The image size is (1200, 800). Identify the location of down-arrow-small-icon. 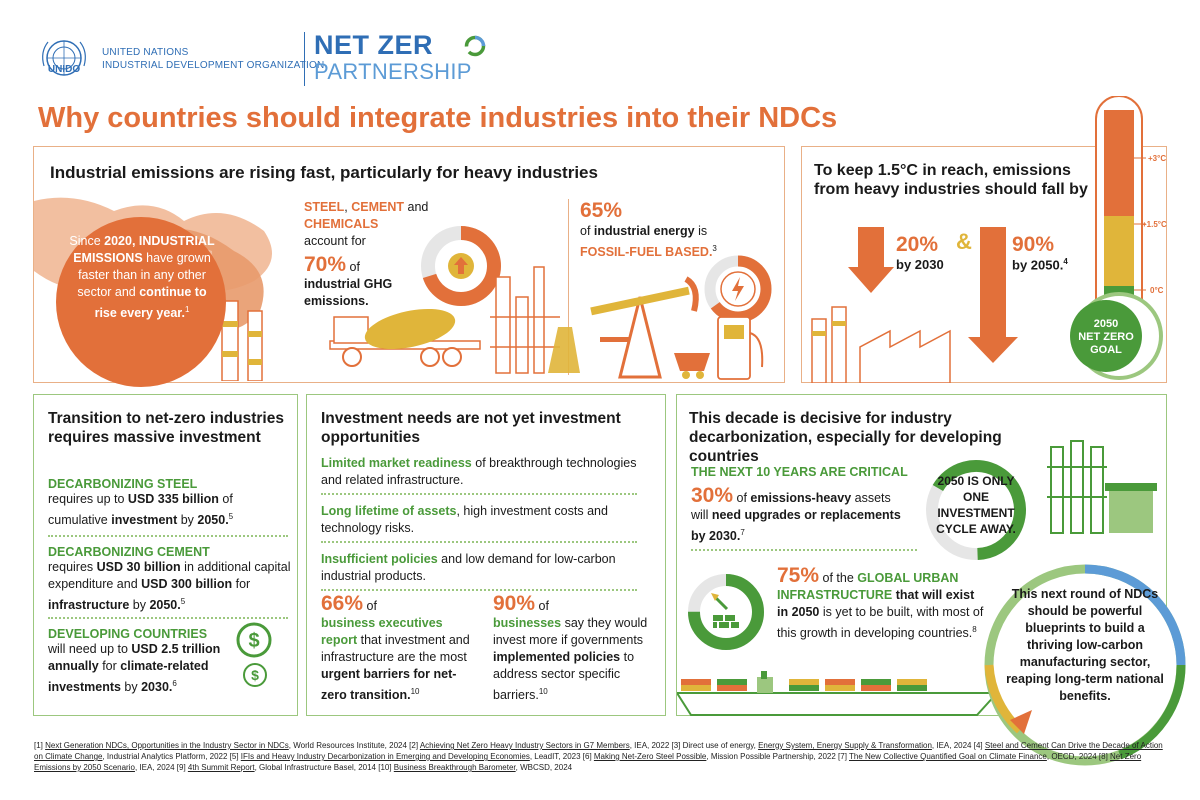
(871, 260).